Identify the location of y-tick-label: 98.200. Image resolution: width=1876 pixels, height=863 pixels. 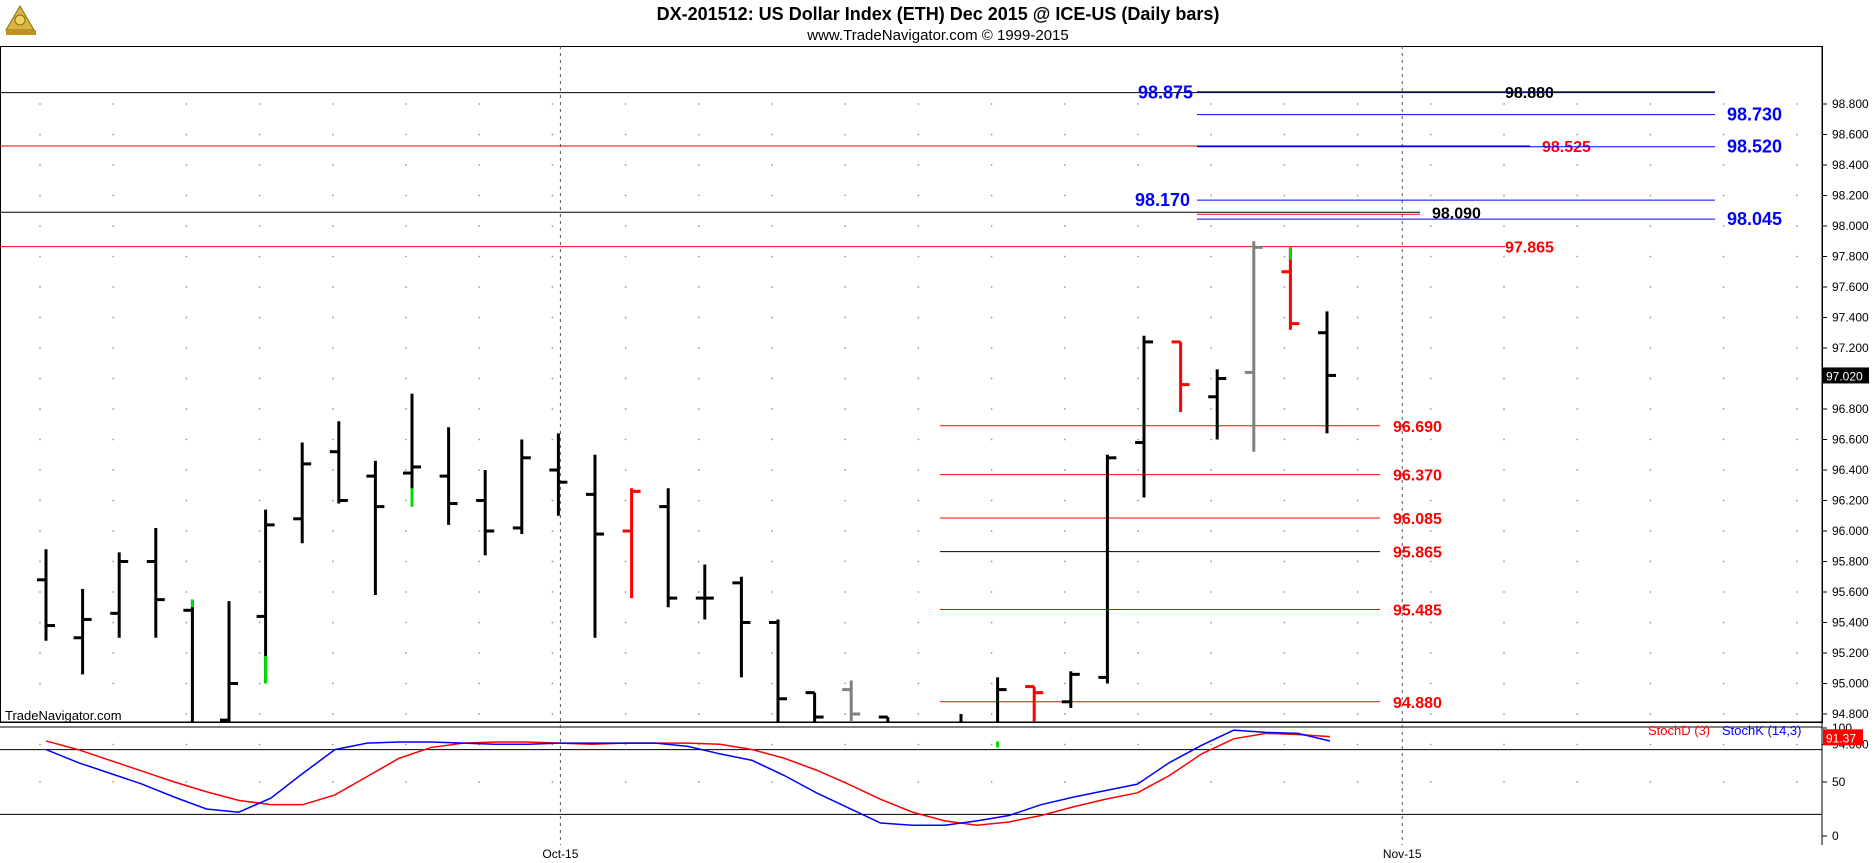
(1850, 196).